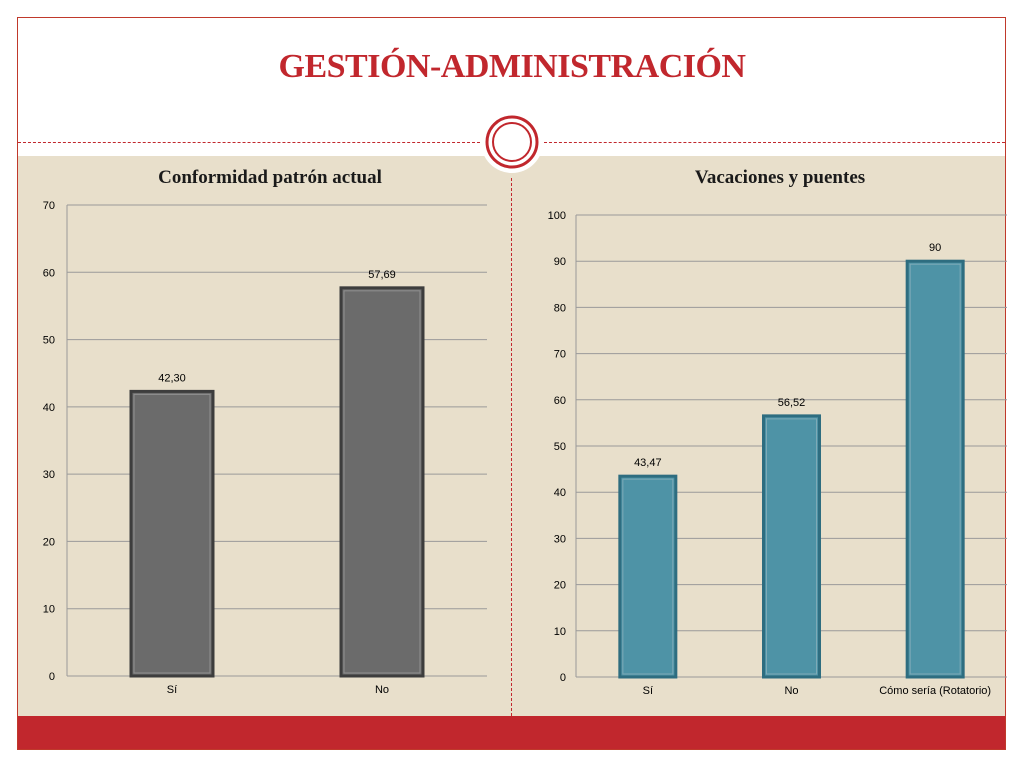  I want to click on chart-1-y-tick-label: 40, so click(49, 408).